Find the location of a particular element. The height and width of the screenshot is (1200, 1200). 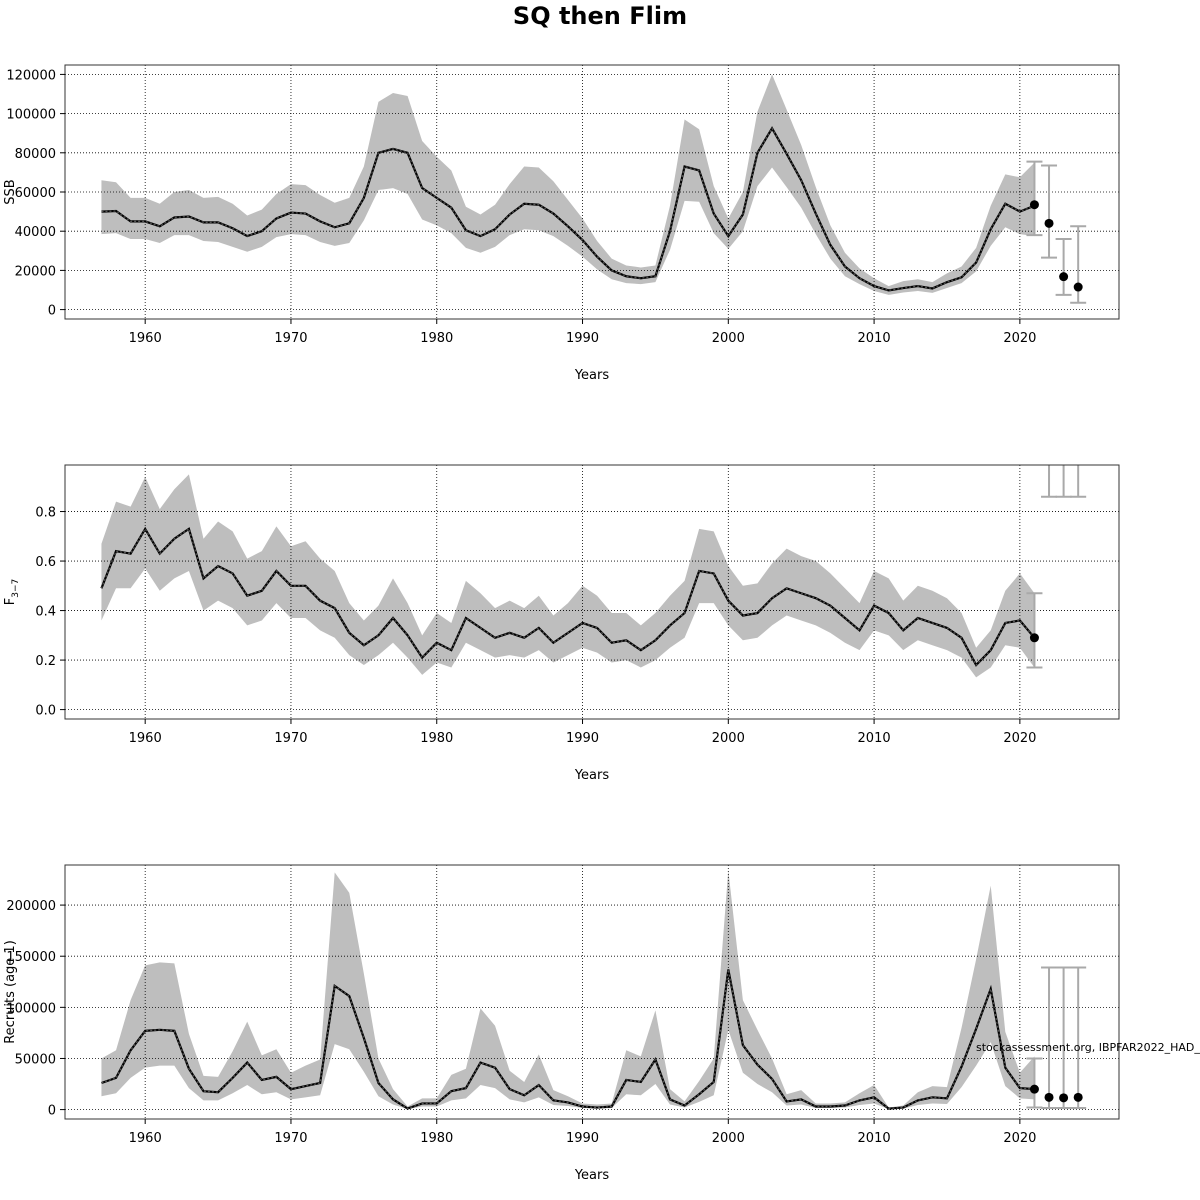

ssb-confidence-band is located at coordinates (568, 184).